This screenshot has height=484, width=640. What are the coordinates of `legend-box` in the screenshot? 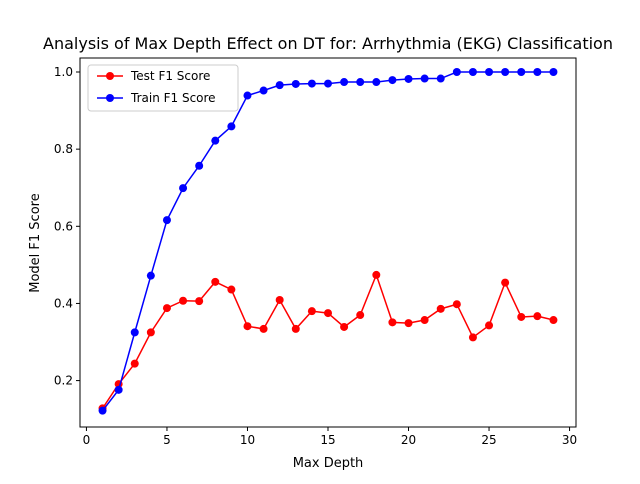 It's located at (163, 88).